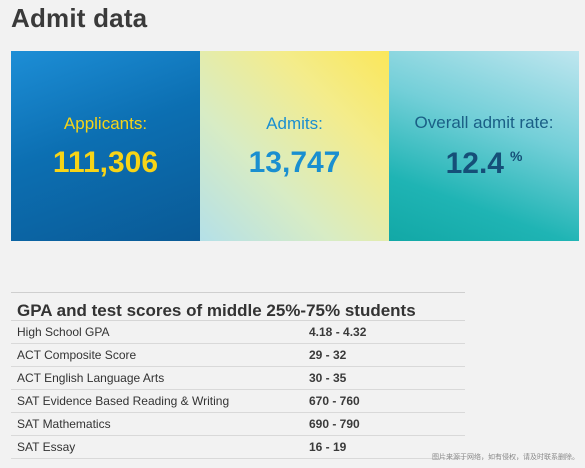 This screenshot has width=585, height=468. I want to click on table-row: ACT English Language Arts 30 - 35, so click(238, 378).